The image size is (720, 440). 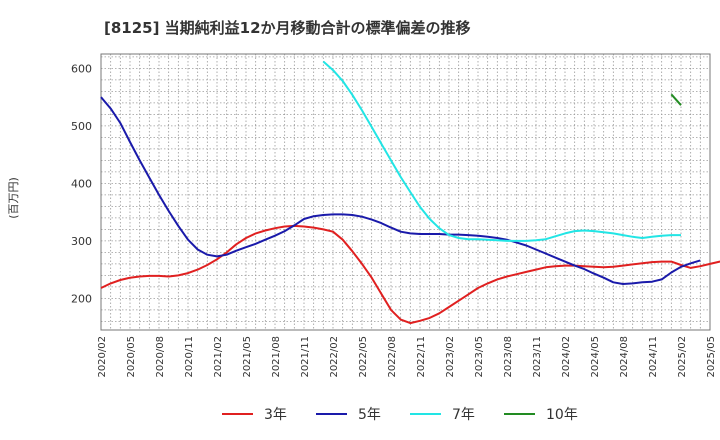 I want to click on x-tick-label: 2022/11, so click(x=421, y=357).